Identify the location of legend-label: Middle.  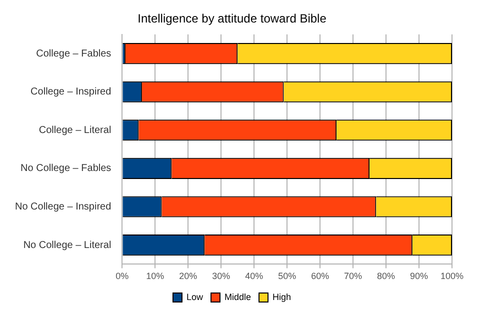
(238, 297).